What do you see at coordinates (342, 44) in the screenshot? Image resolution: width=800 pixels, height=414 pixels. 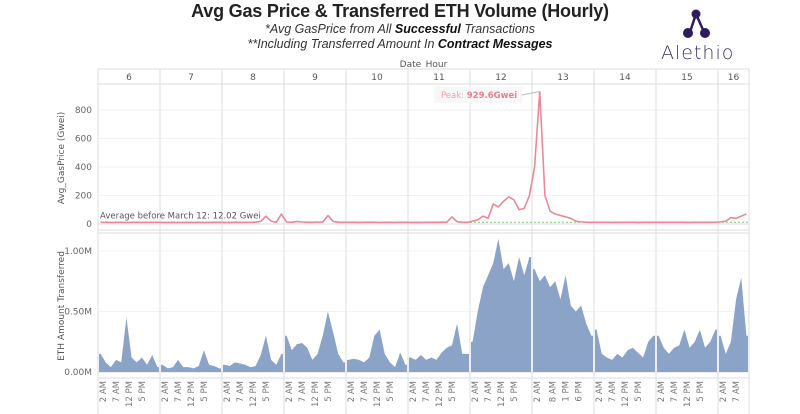 I see `subtitle-text: **Including Transferred Amount In` at bounding box center [342, 44].